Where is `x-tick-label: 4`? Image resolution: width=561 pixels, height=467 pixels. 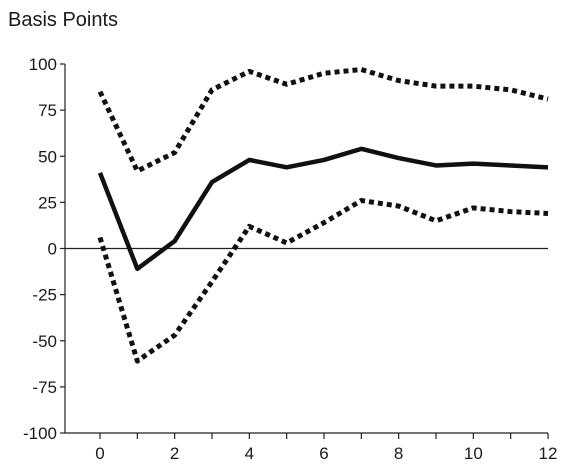
x-tick-label: 4 is located at coordinates (249, 453).